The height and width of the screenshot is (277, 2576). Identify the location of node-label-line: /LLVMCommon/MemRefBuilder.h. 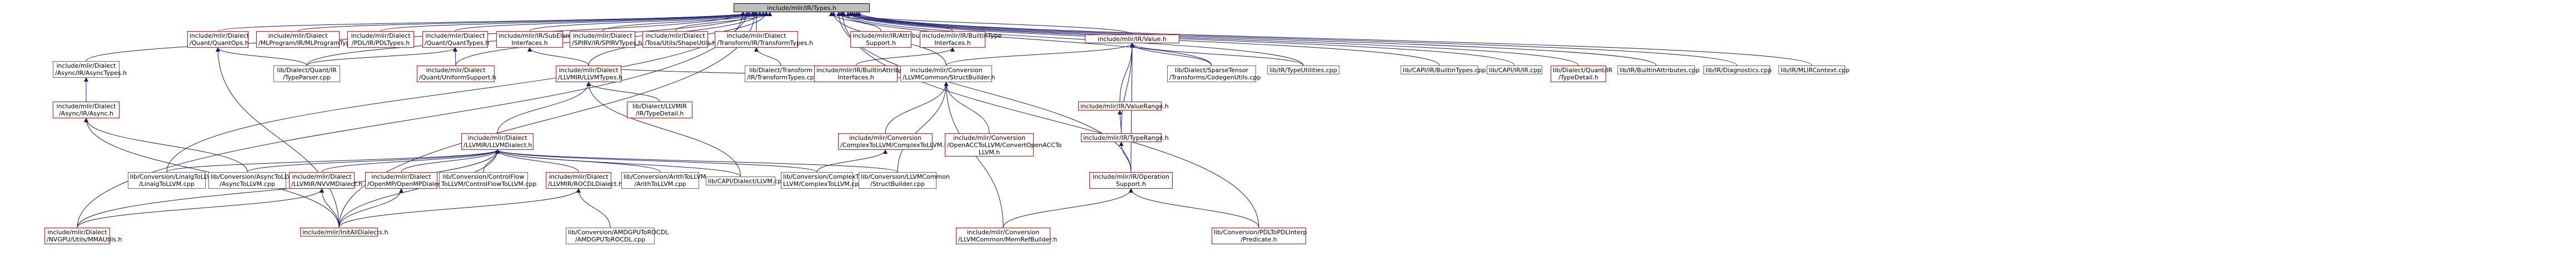
(1008, 240).